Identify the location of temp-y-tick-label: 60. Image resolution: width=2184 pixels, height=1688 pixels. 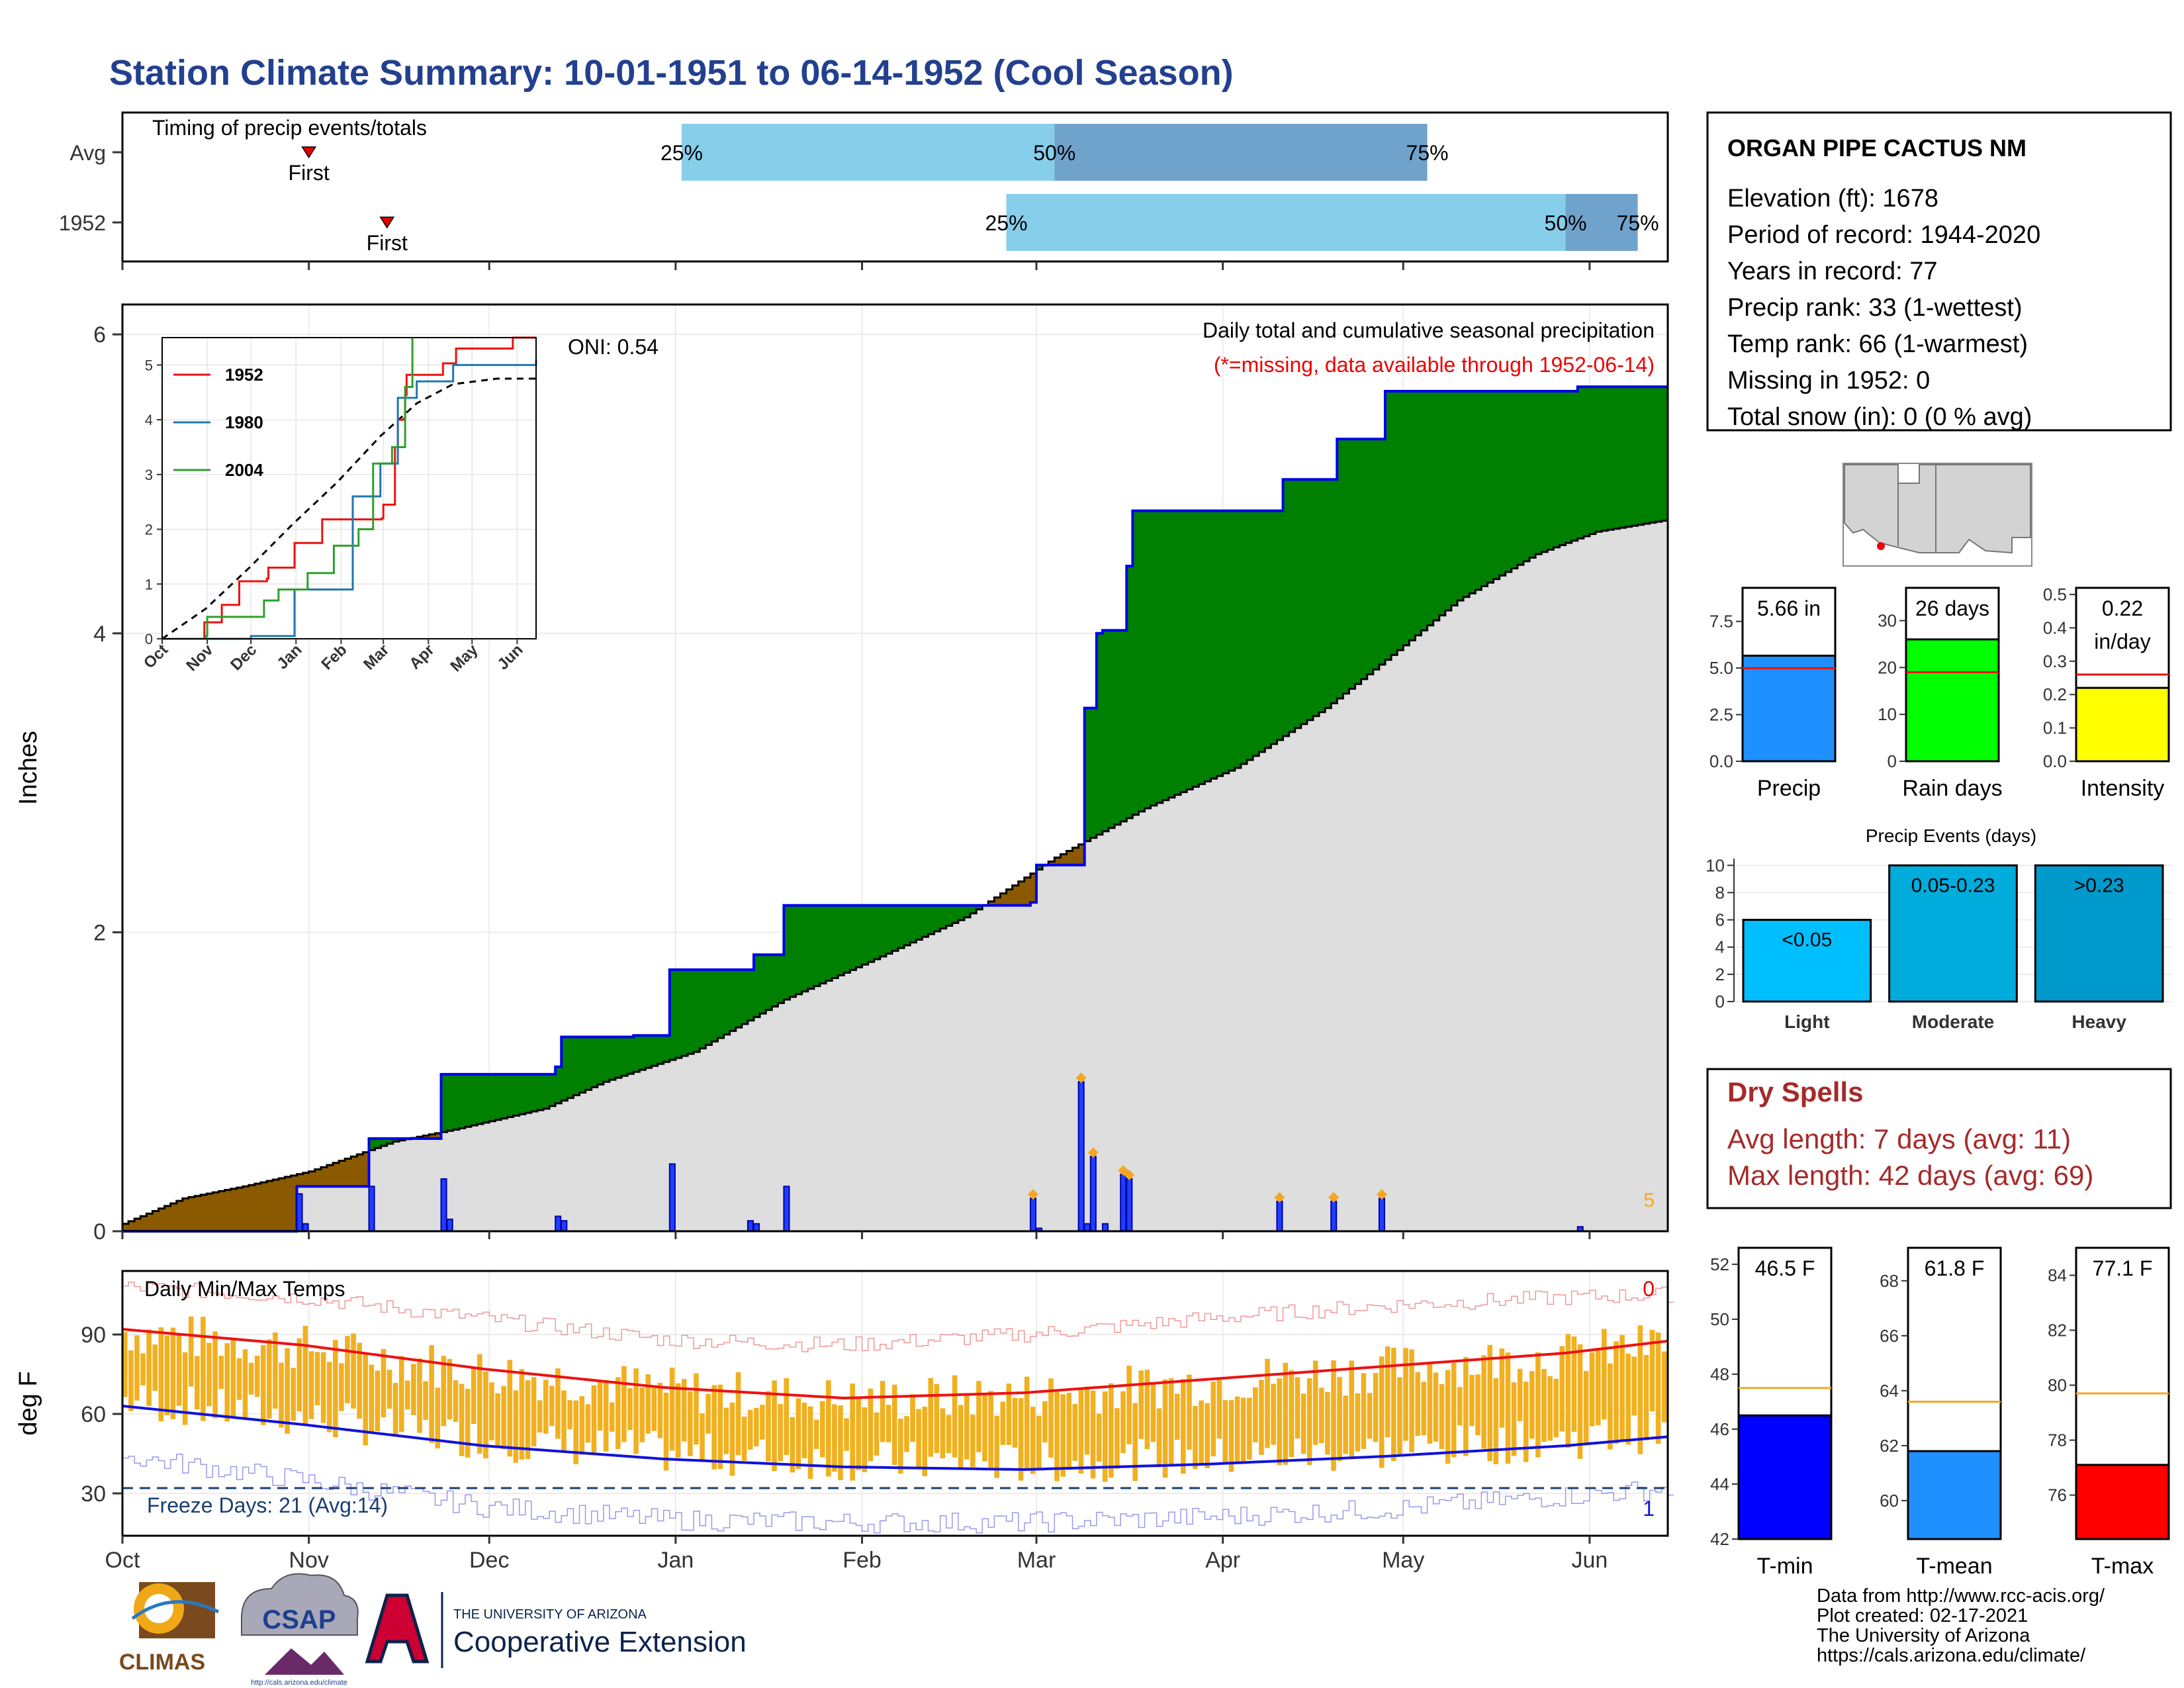
(93, 1414).